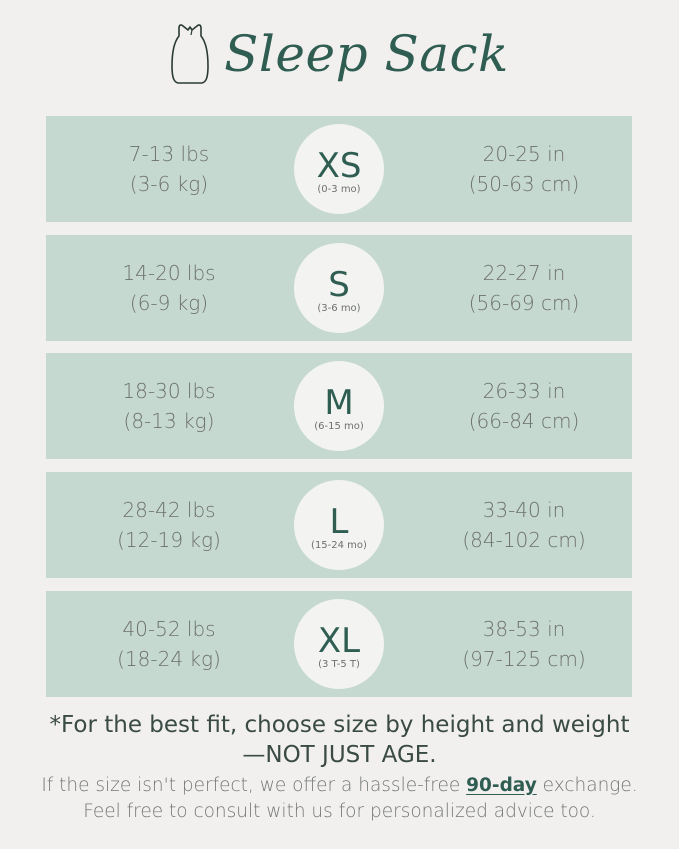 The width and height of the screenshot is (679, 849). Describe the element at coordinates (169, 184) in the screenshot. I see `weight-kg: (3-6 kg)` at that location.